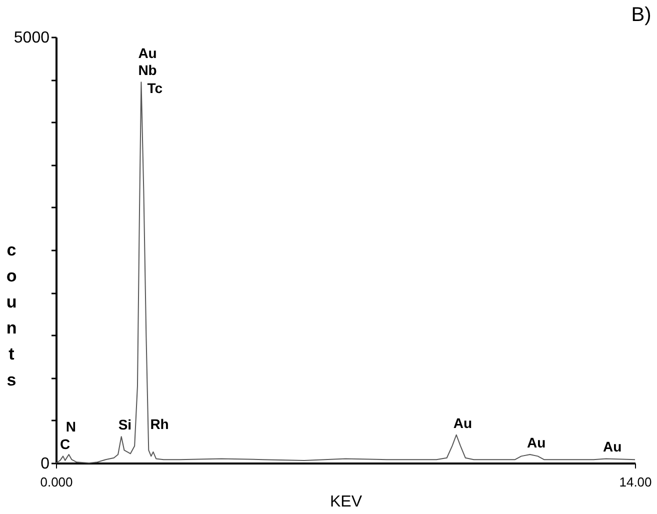 The image size is (657, 514). What do you see at coordinates (125, 424) in the screenshot?
I see `annotation: Si` at bounding box center [125, 424].